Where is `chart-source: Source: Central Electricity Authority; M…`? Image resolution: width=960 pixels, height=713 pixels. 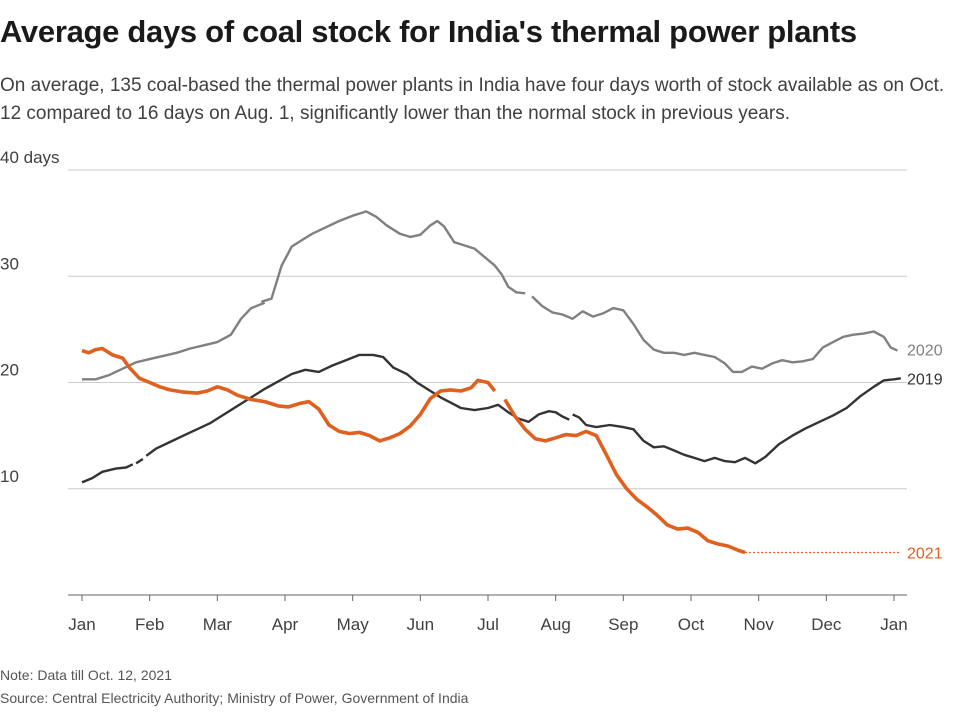
chart-source: Source: Central Electricity Authority; M… is located at coordinates (234, 698).